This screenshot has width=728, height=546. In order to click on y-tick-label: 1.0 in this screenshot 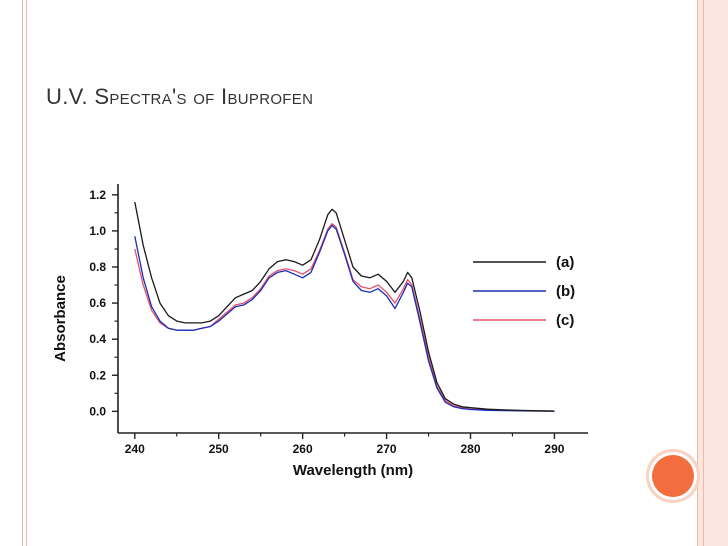, I will do `click(97, 231)`.